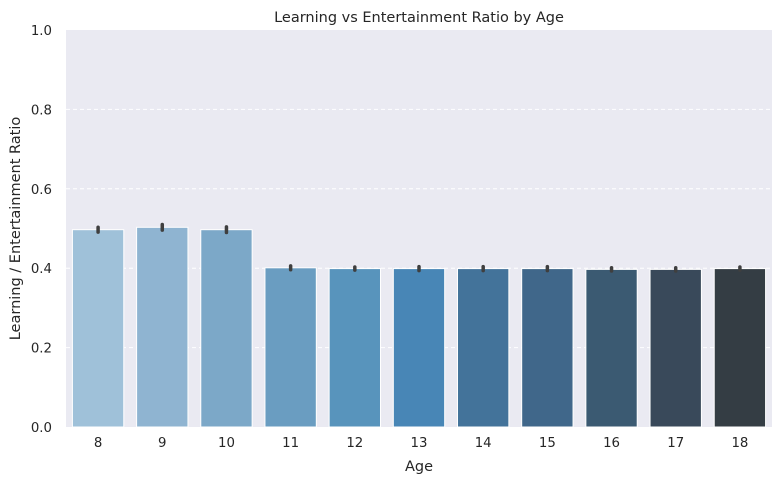 The height and width of the screenshot is (484, 784). What do you see at coordinates (41, 110) in the screenshot?
I see `y-tick-label: 0.8` at bounding box center [41, 110].